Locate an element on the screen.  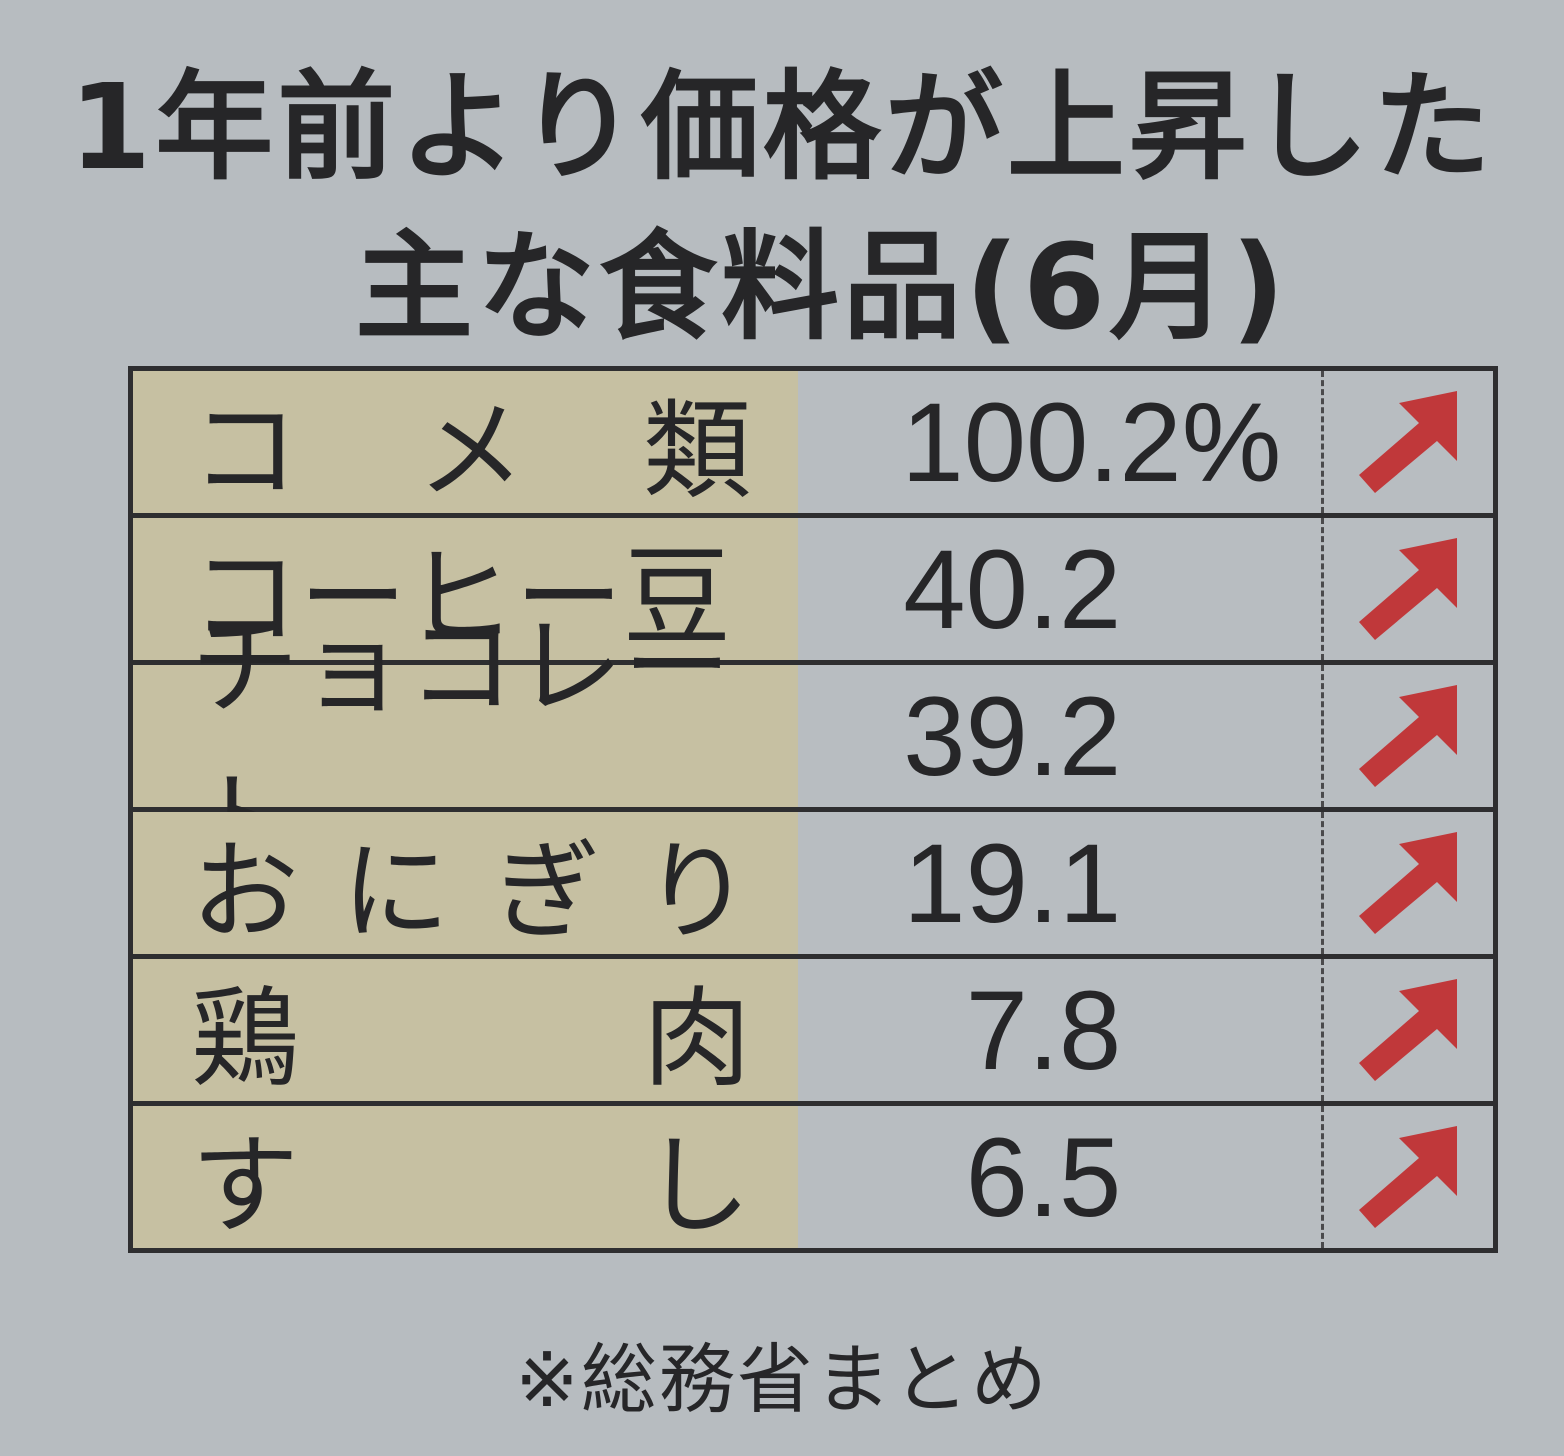
item-name-cell: おにぎり is located at coordinates (464, 883).